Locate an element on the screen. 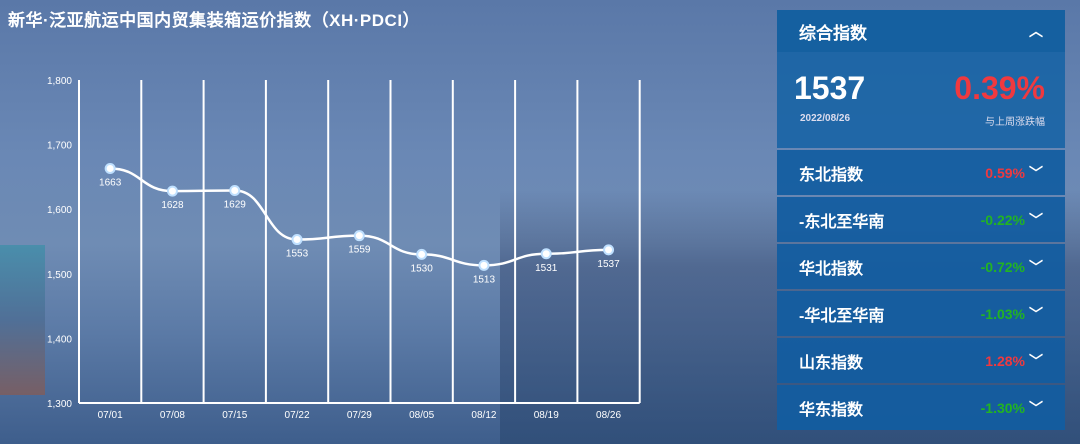 The height and width of the screenshot is (444, 1080). y-tick-label: 1,800 is located at coordinates (59, 81).